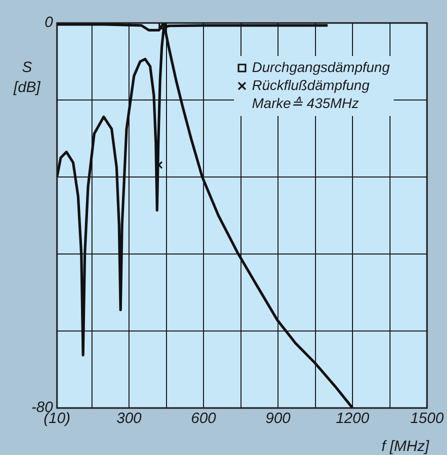 This screenshot has width=447, height=455. I want to click on legend-label: Rückflußdämpfung, so click(311, 84).